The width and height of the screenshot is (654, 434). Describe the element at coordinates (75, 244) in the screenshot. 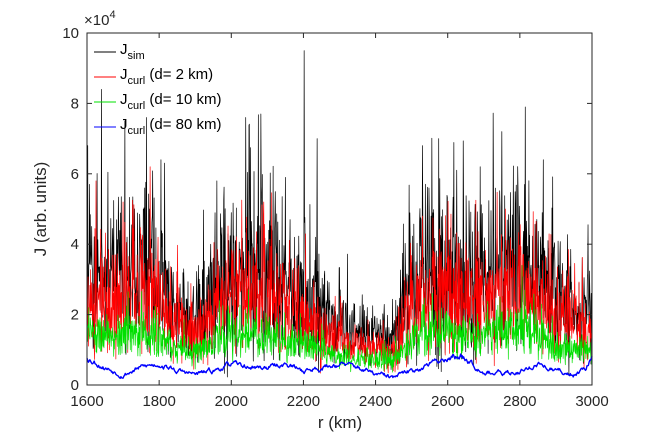

I see `y-tick-label: 4` at that location.